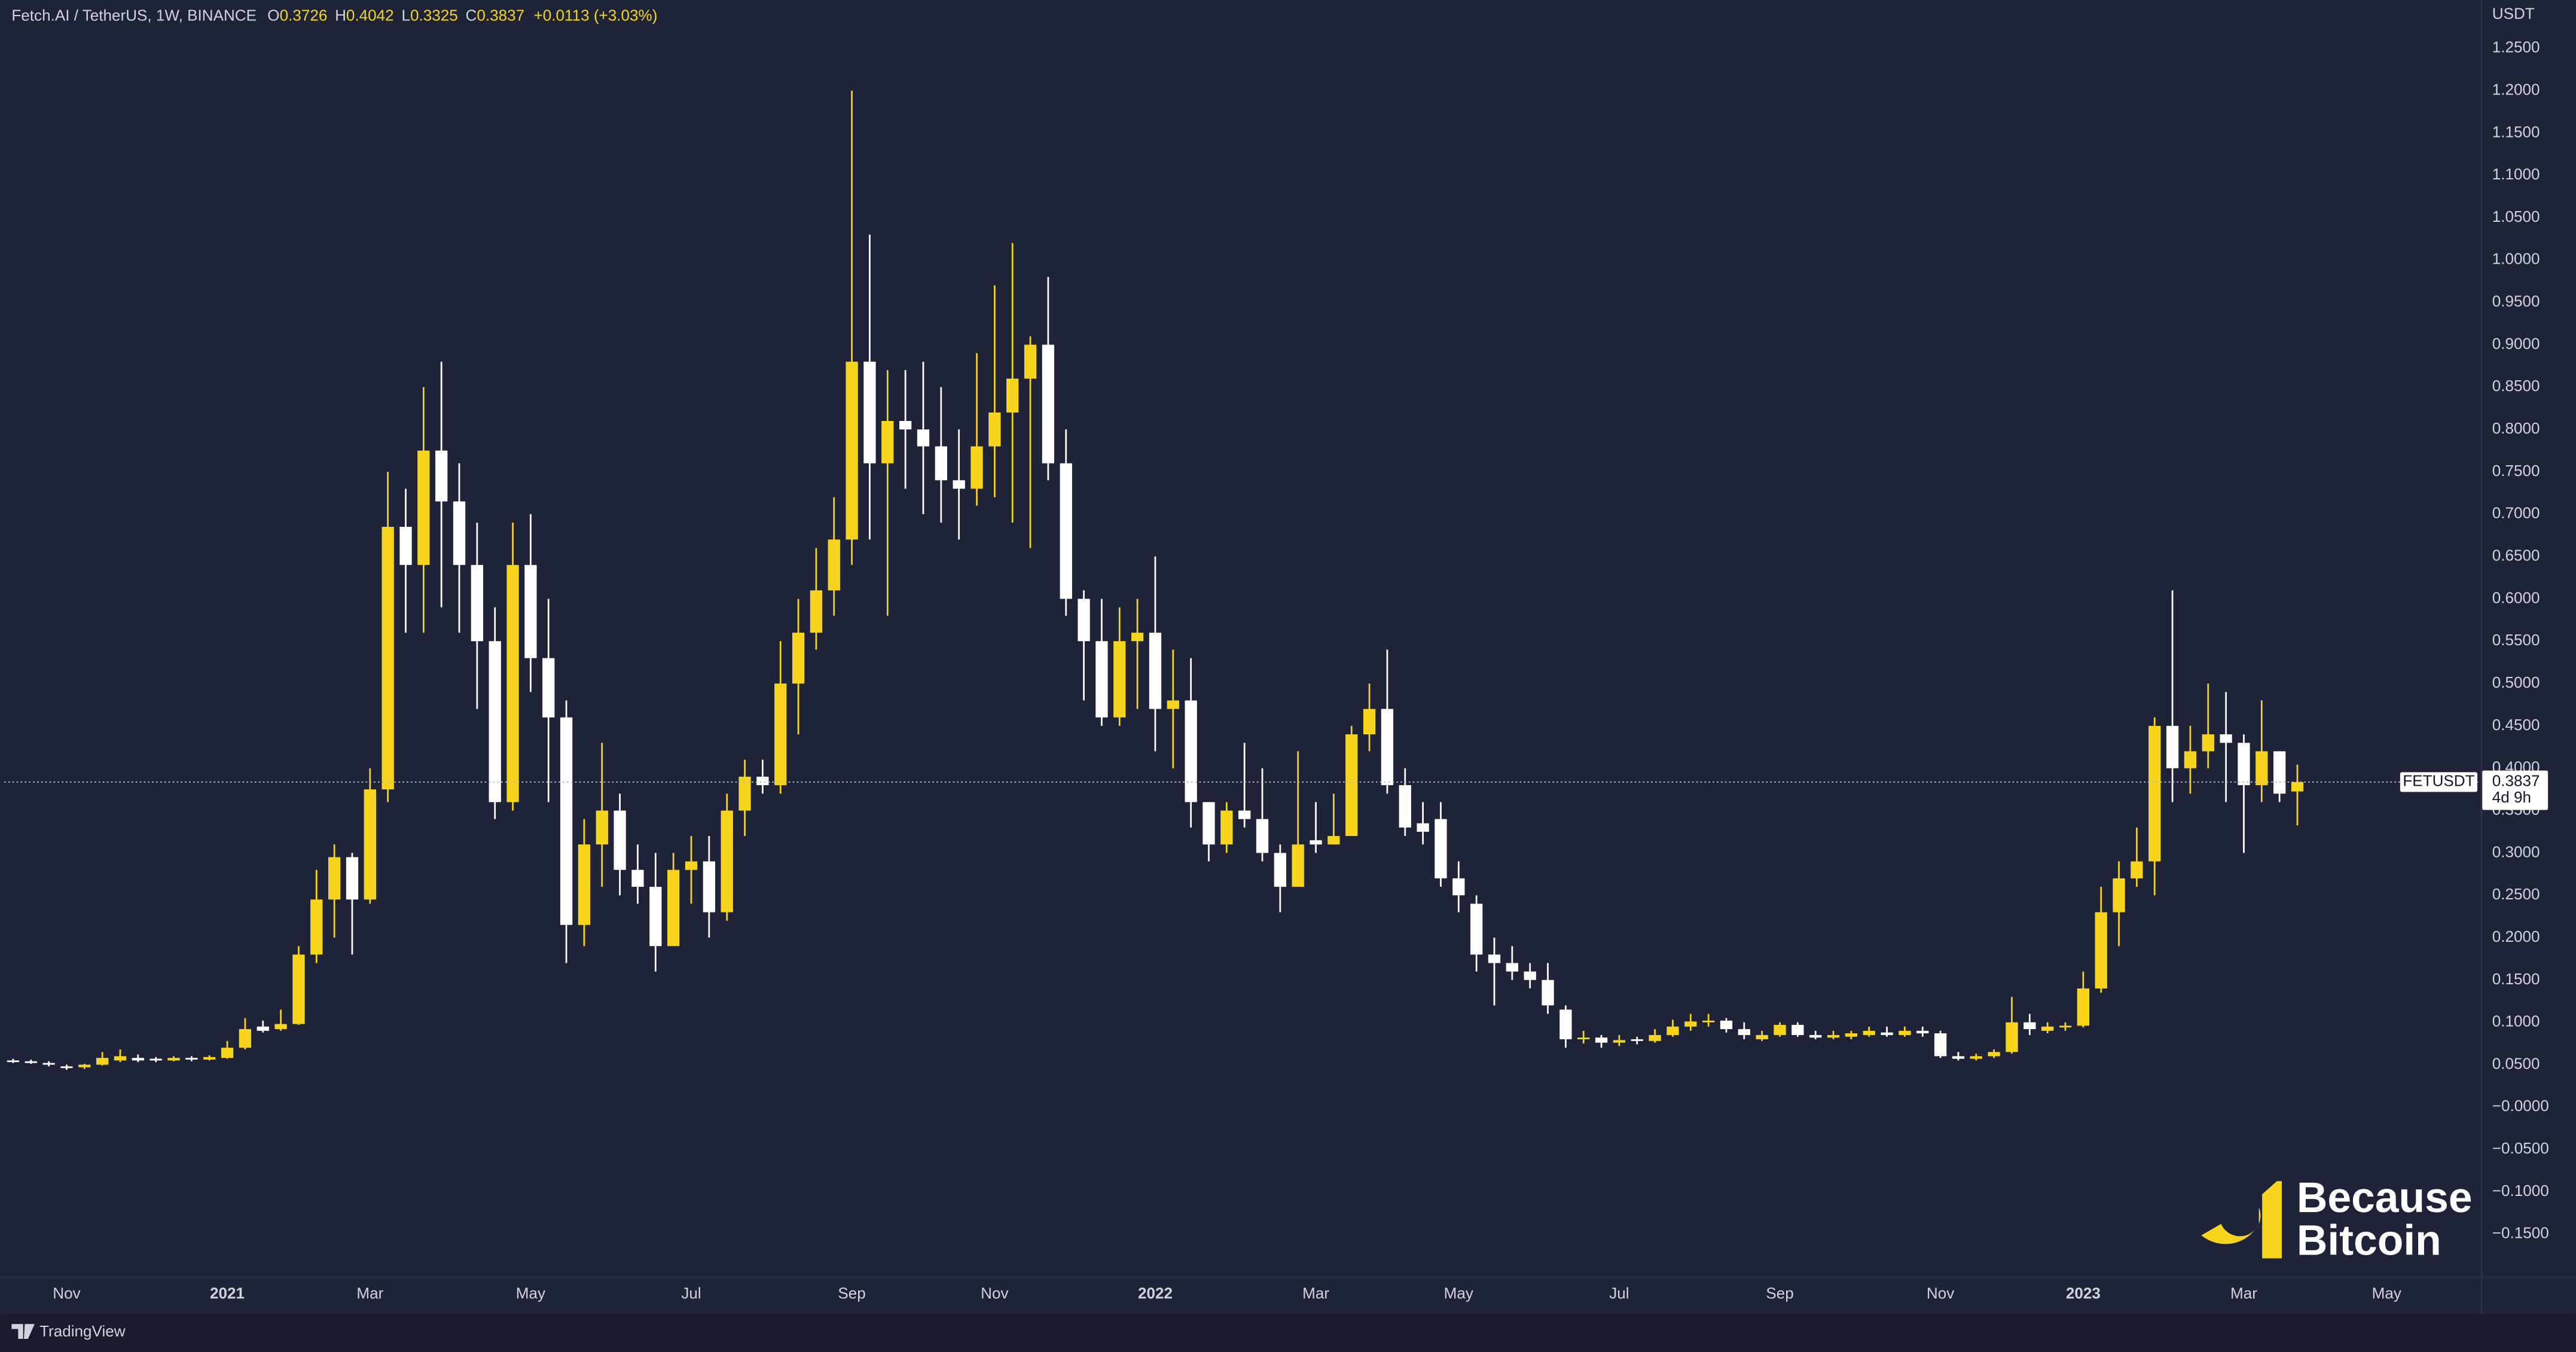 The image size is (2576, 1352). I want to click on price-label: 0.3837, so click(2516, 781).